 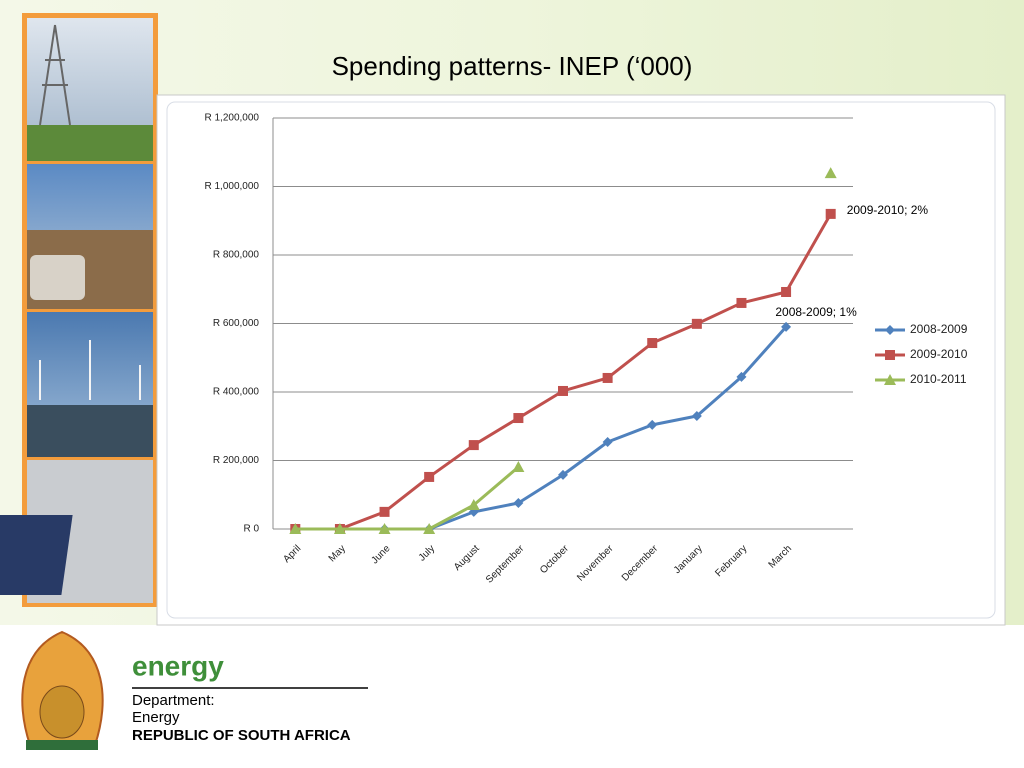 What do you see at coordinates (90, 370) in the screenshot?
I see `turbines` at bounding box center [90, 370].